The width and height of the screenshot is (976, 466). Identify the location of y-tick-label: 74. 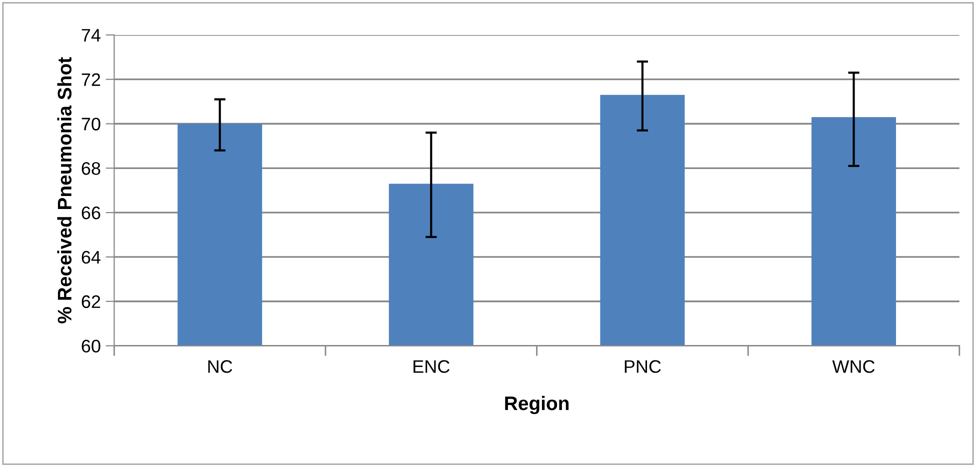
(91, 35).